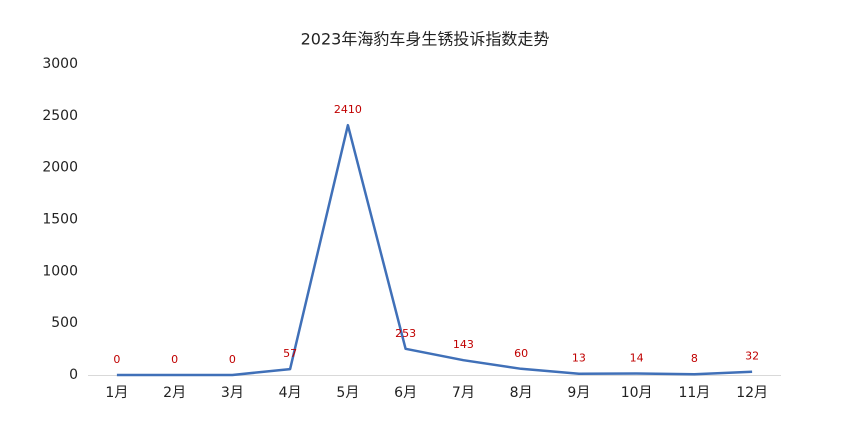 This screenshot has height=427, width=852. I want to click on y-tick-label: 500, so click(64, 323).